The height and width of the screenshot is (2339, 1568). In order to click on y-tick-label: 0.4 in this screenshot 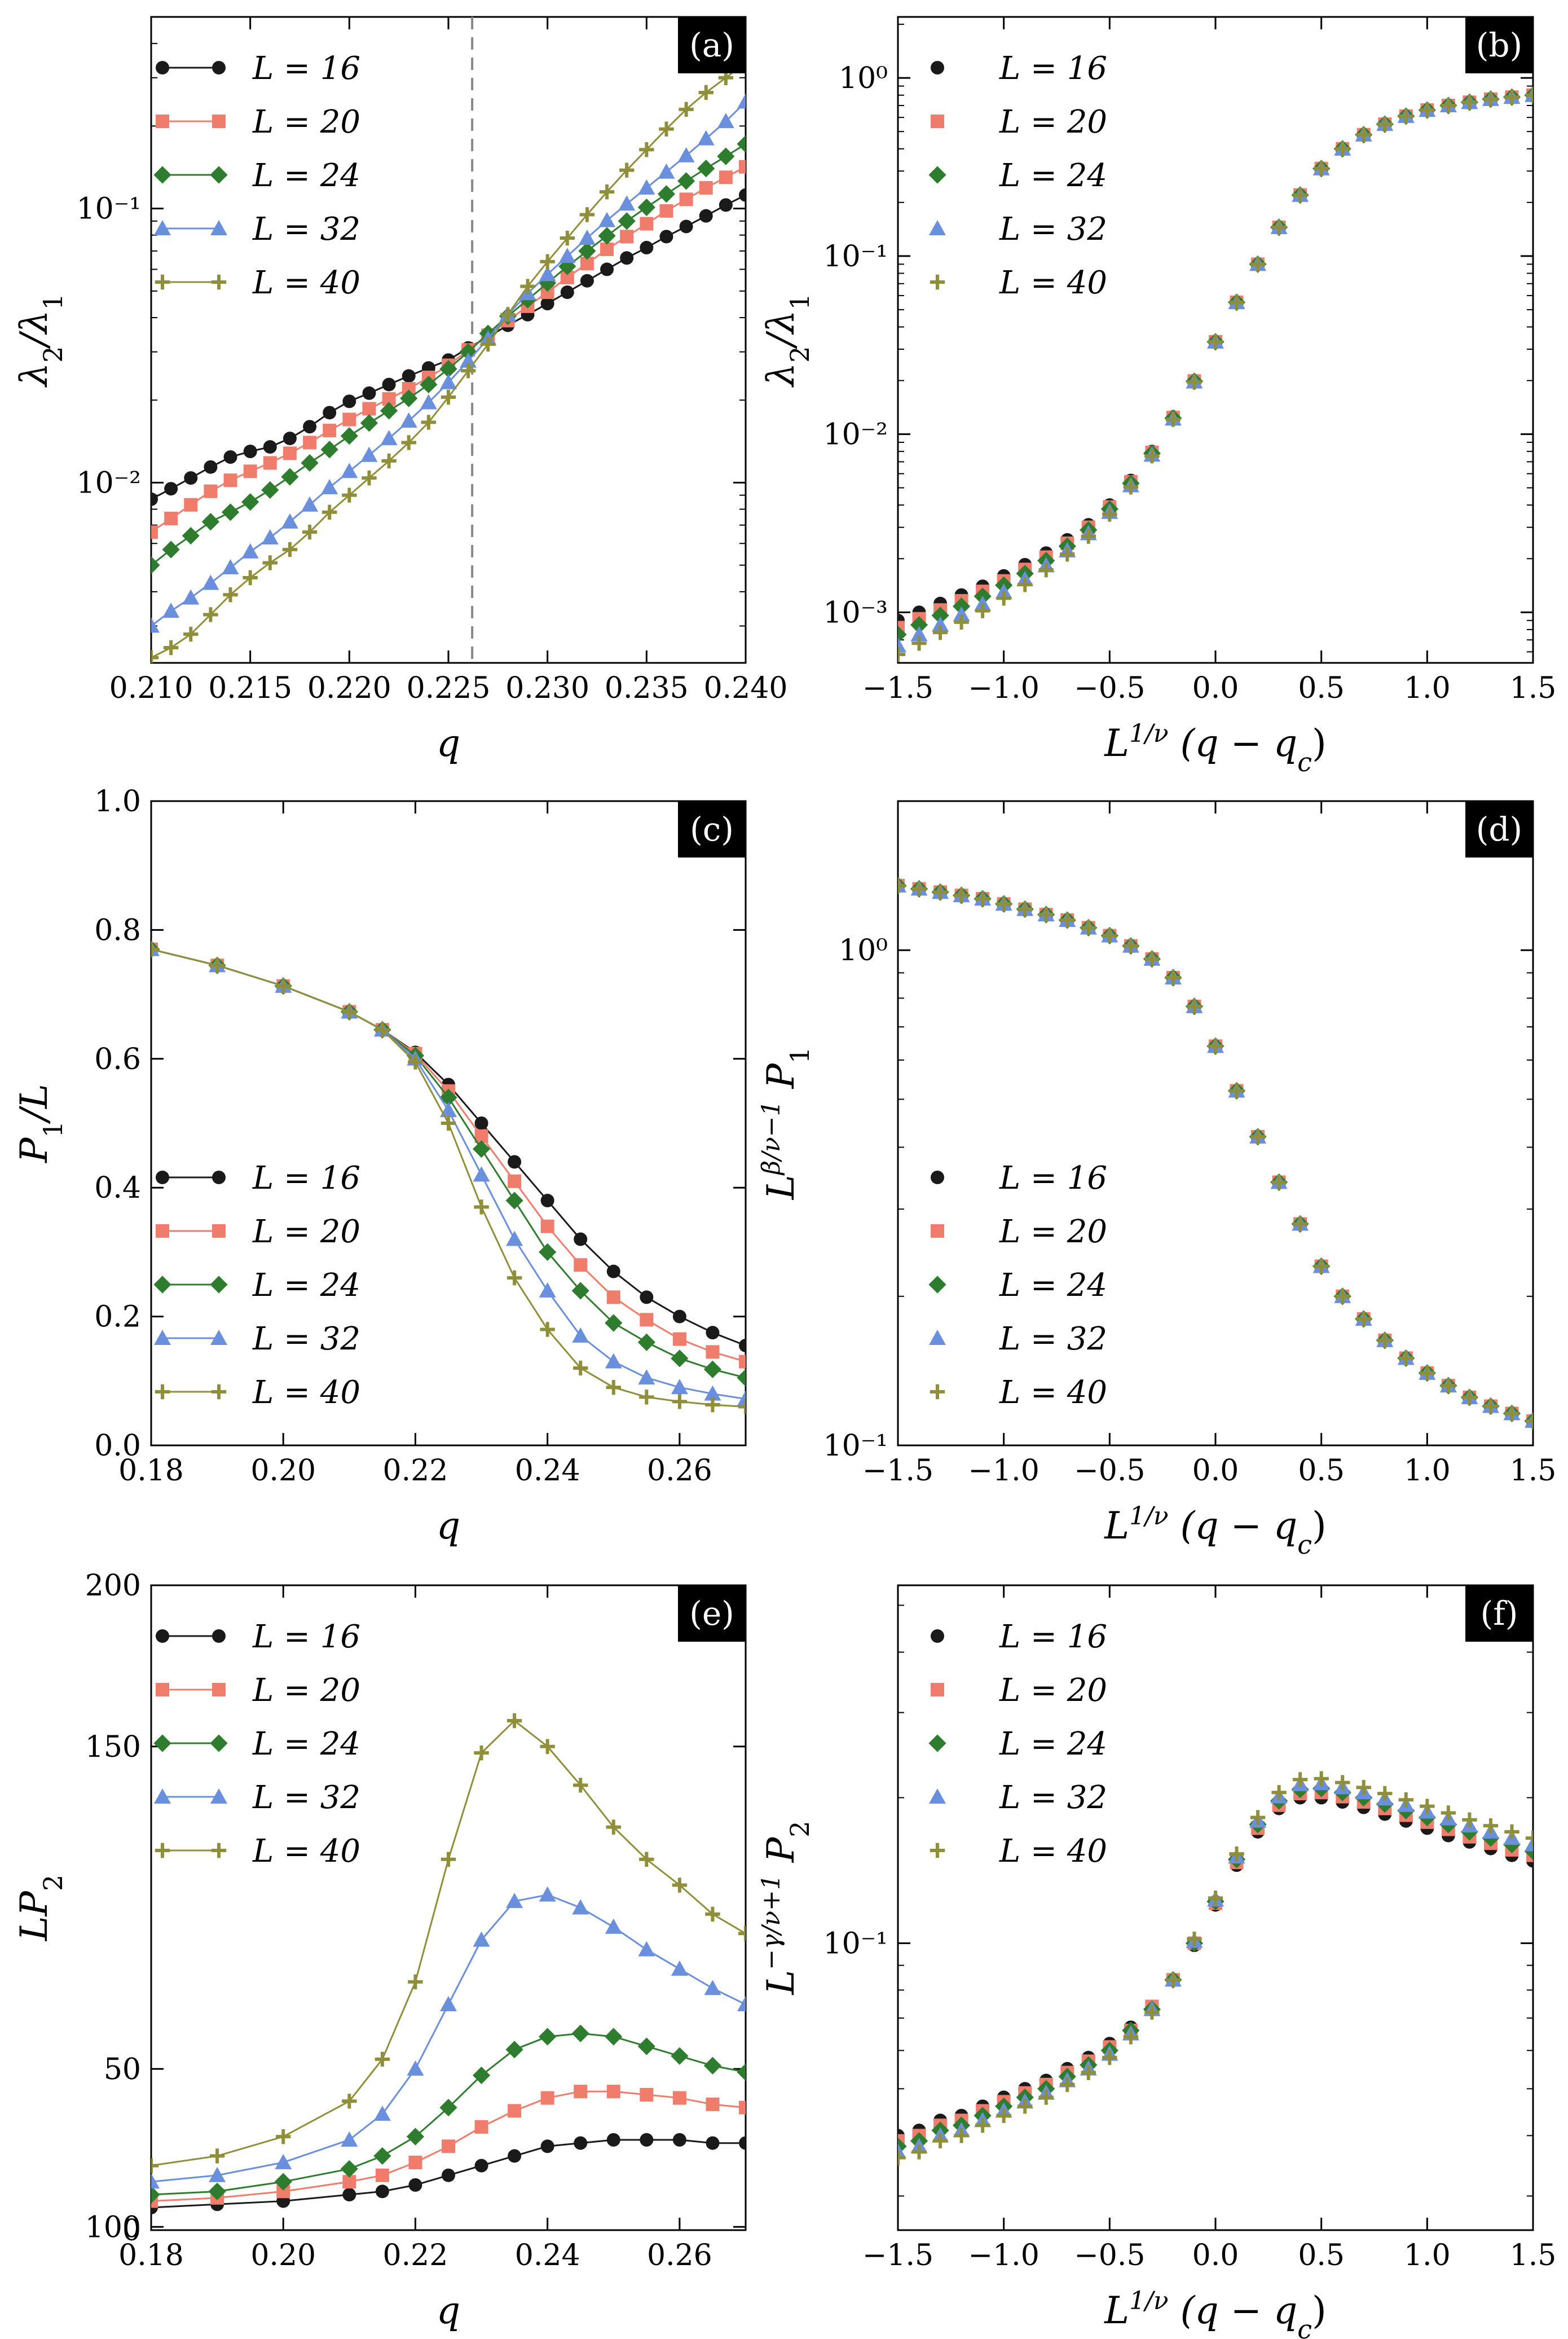, I will do `click(118, 1188)`.